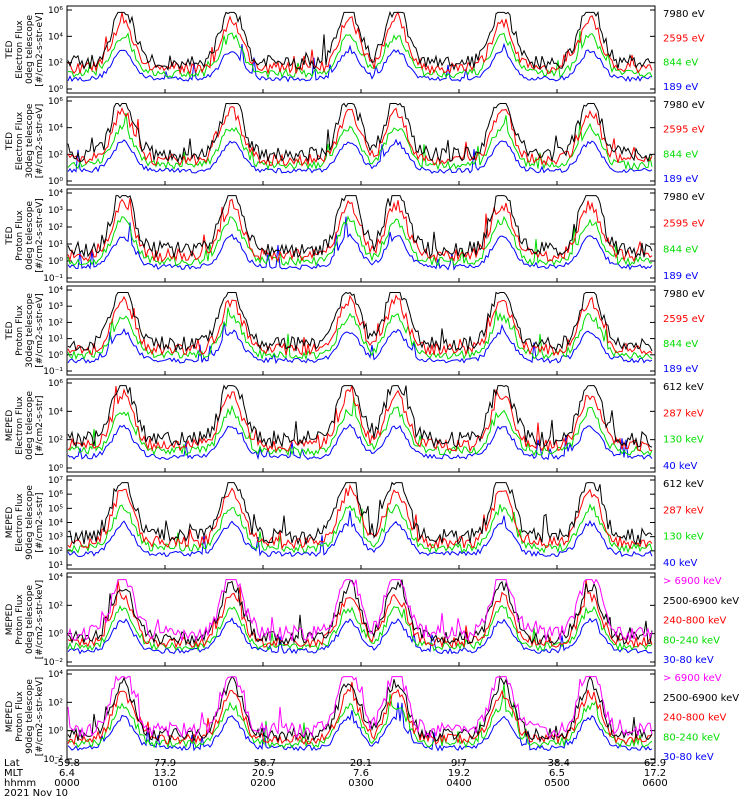 This screenshot has height=800, width=750. I want to click on xtick-lat: -59.8, so click(67, 763).